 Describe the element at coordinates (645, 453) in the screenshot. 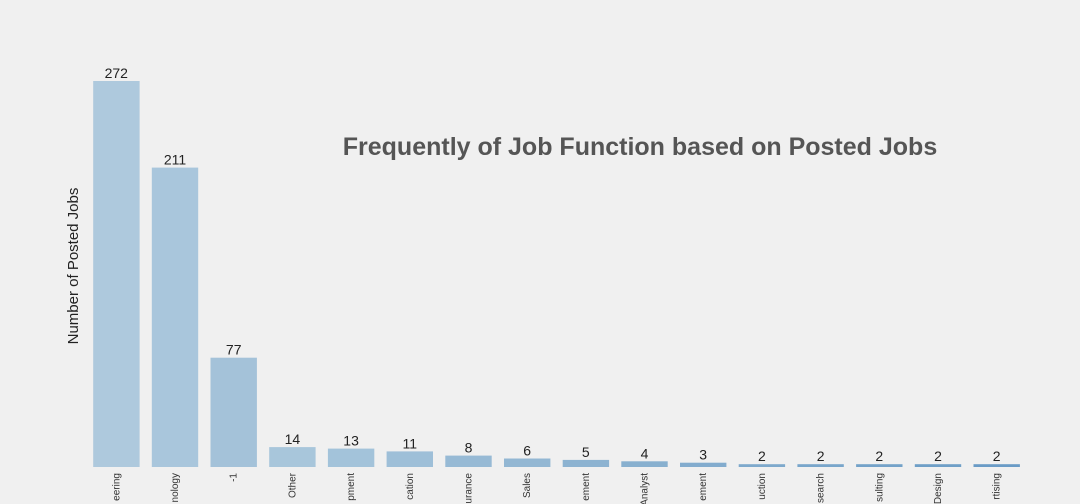

I see `bar-value-label: 4` at that location.